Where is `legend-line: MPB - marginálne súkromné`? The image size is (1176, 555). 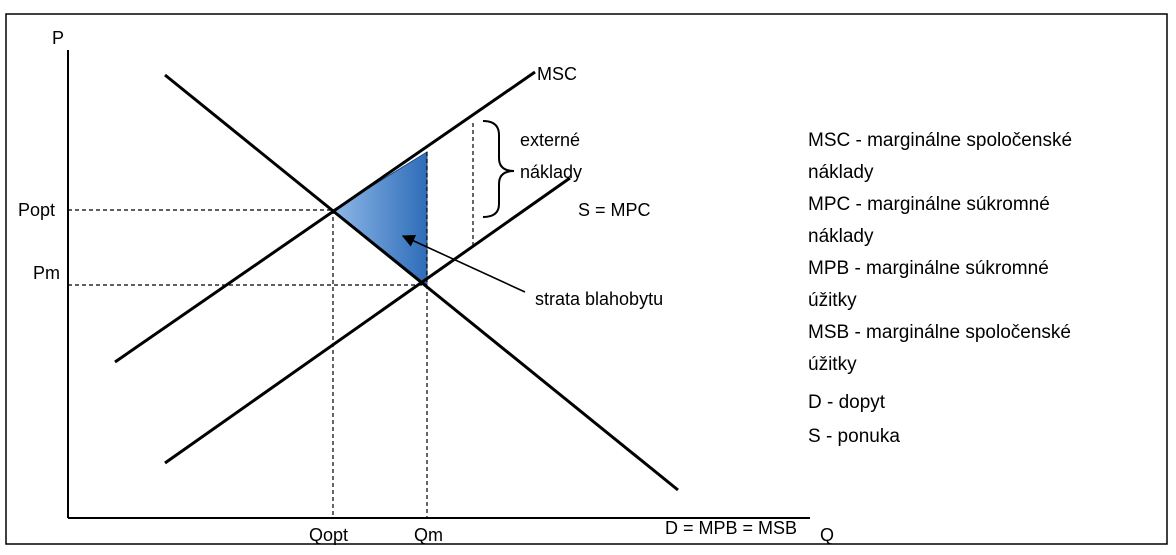
legend-line: MPB - marginálne súkromné is located at coordinates (928, 268).